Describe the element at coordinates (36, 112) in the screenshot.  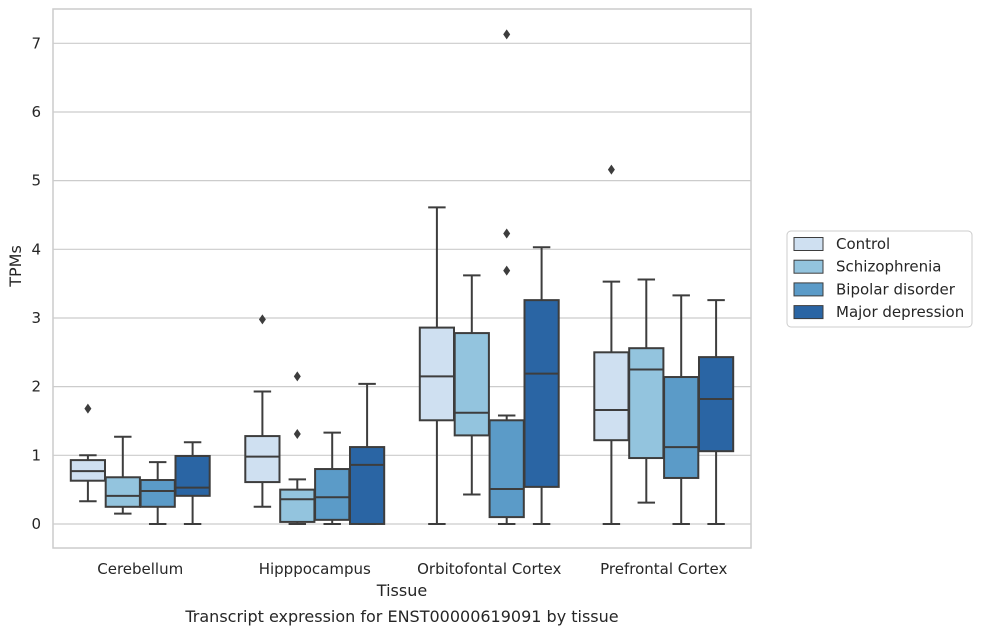
I see `y-tick-label: 6` at that location.